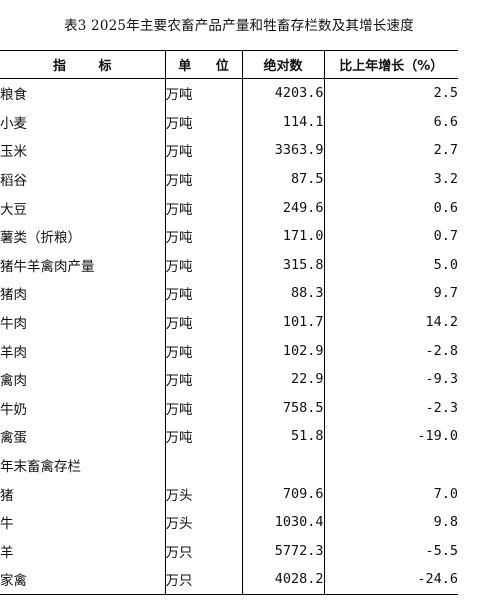 This screenshot has height=604, width=478. I want to click on table-row: 牛肉 万吨 101.7 14.2, so click(229, 322).